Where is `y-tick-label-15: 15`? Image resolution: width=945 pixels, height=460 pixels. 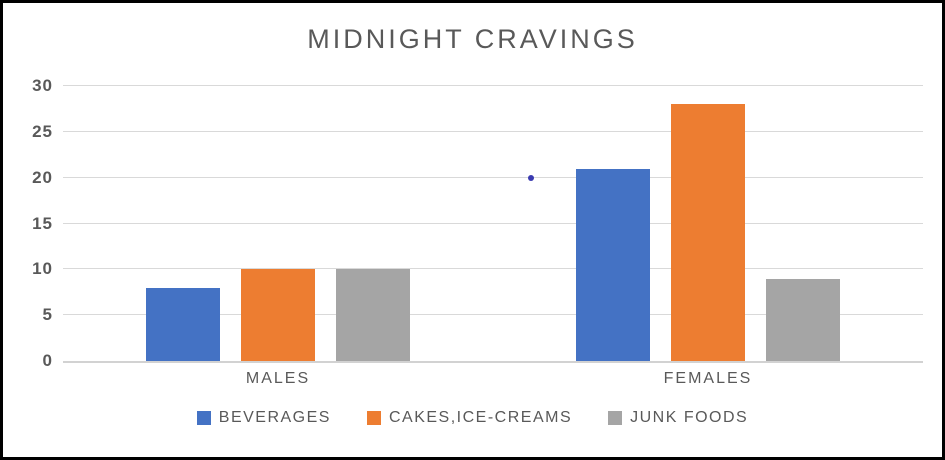 y-tick-label-15: 15 is located at coordinates (42, 223).